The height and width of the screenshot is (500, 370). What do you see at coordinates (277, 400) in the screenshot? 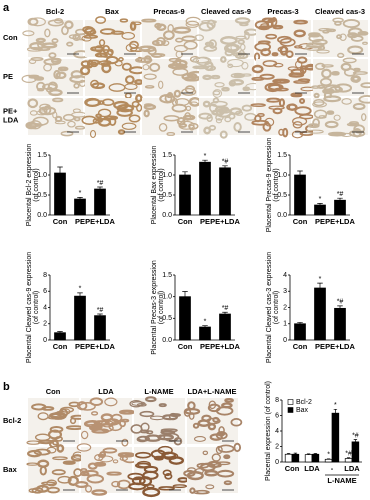
I see `y-tick-label: 8` at bounding box center [277, 400].